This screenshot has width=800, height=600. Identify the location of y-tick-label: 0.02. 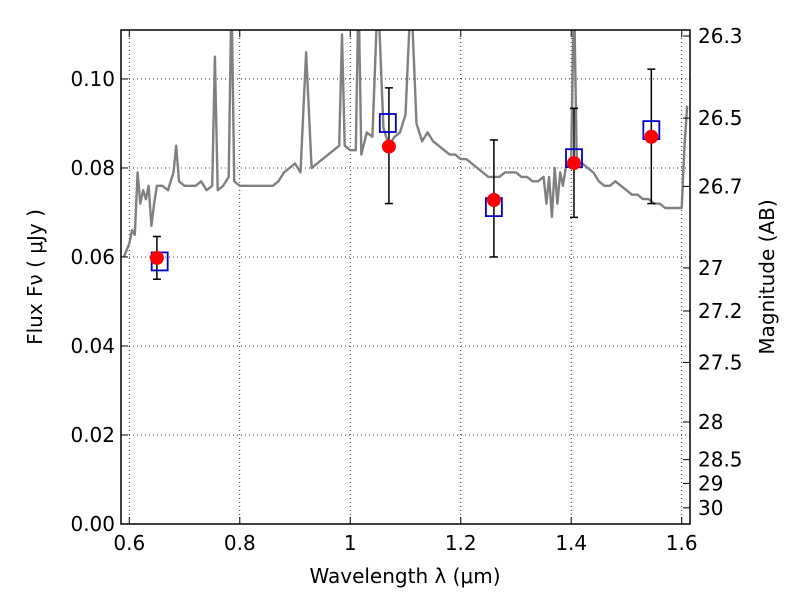
(92, 435).